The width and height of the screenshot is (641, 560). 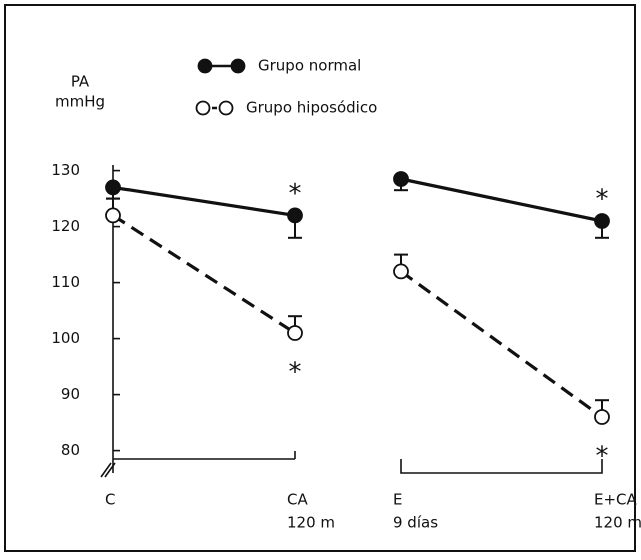 What do you see at coordinates (65, 338) in the screenshot?
I see `y-tick-label: 100` at bounding box center [65, 338].